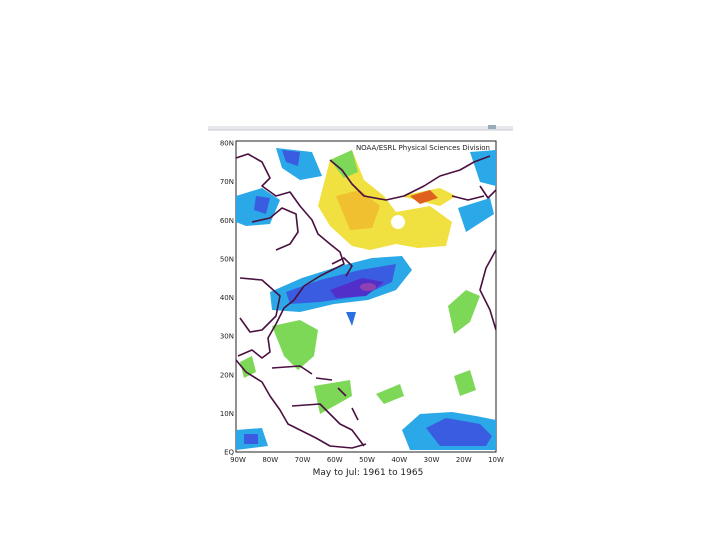  Describe the element at coordinates (227, 337) in the screenshot. I see `latitude-label: 30N` at that location.